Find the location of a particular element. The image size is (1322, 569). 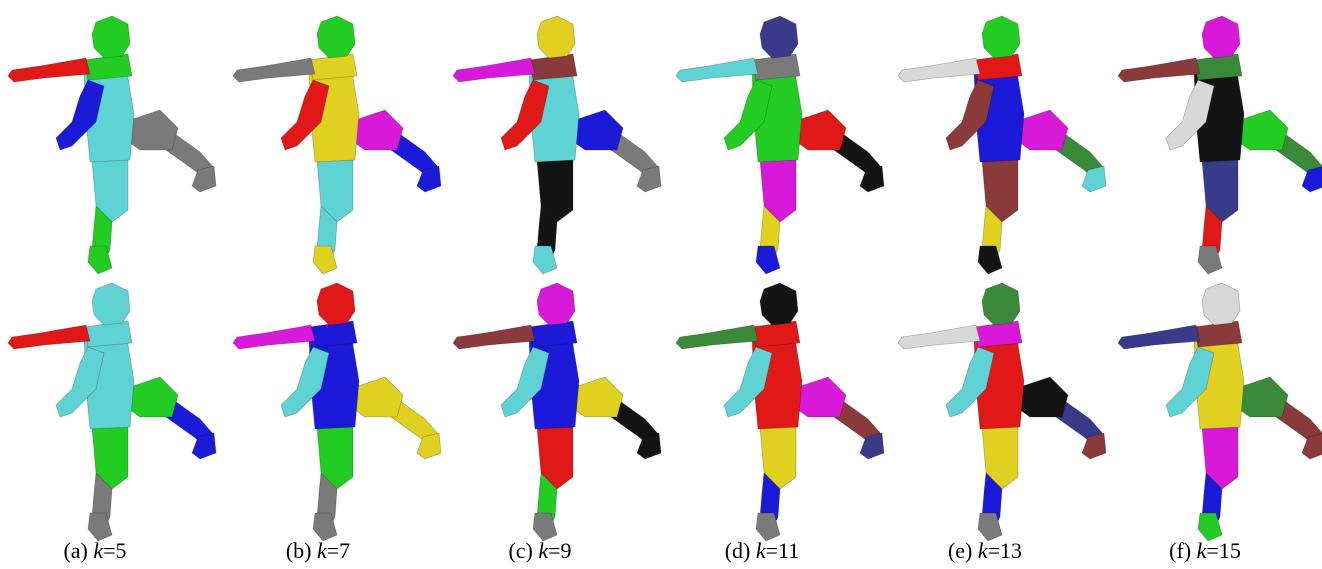

caption-label: (c) is located at coordinates (523, 550).